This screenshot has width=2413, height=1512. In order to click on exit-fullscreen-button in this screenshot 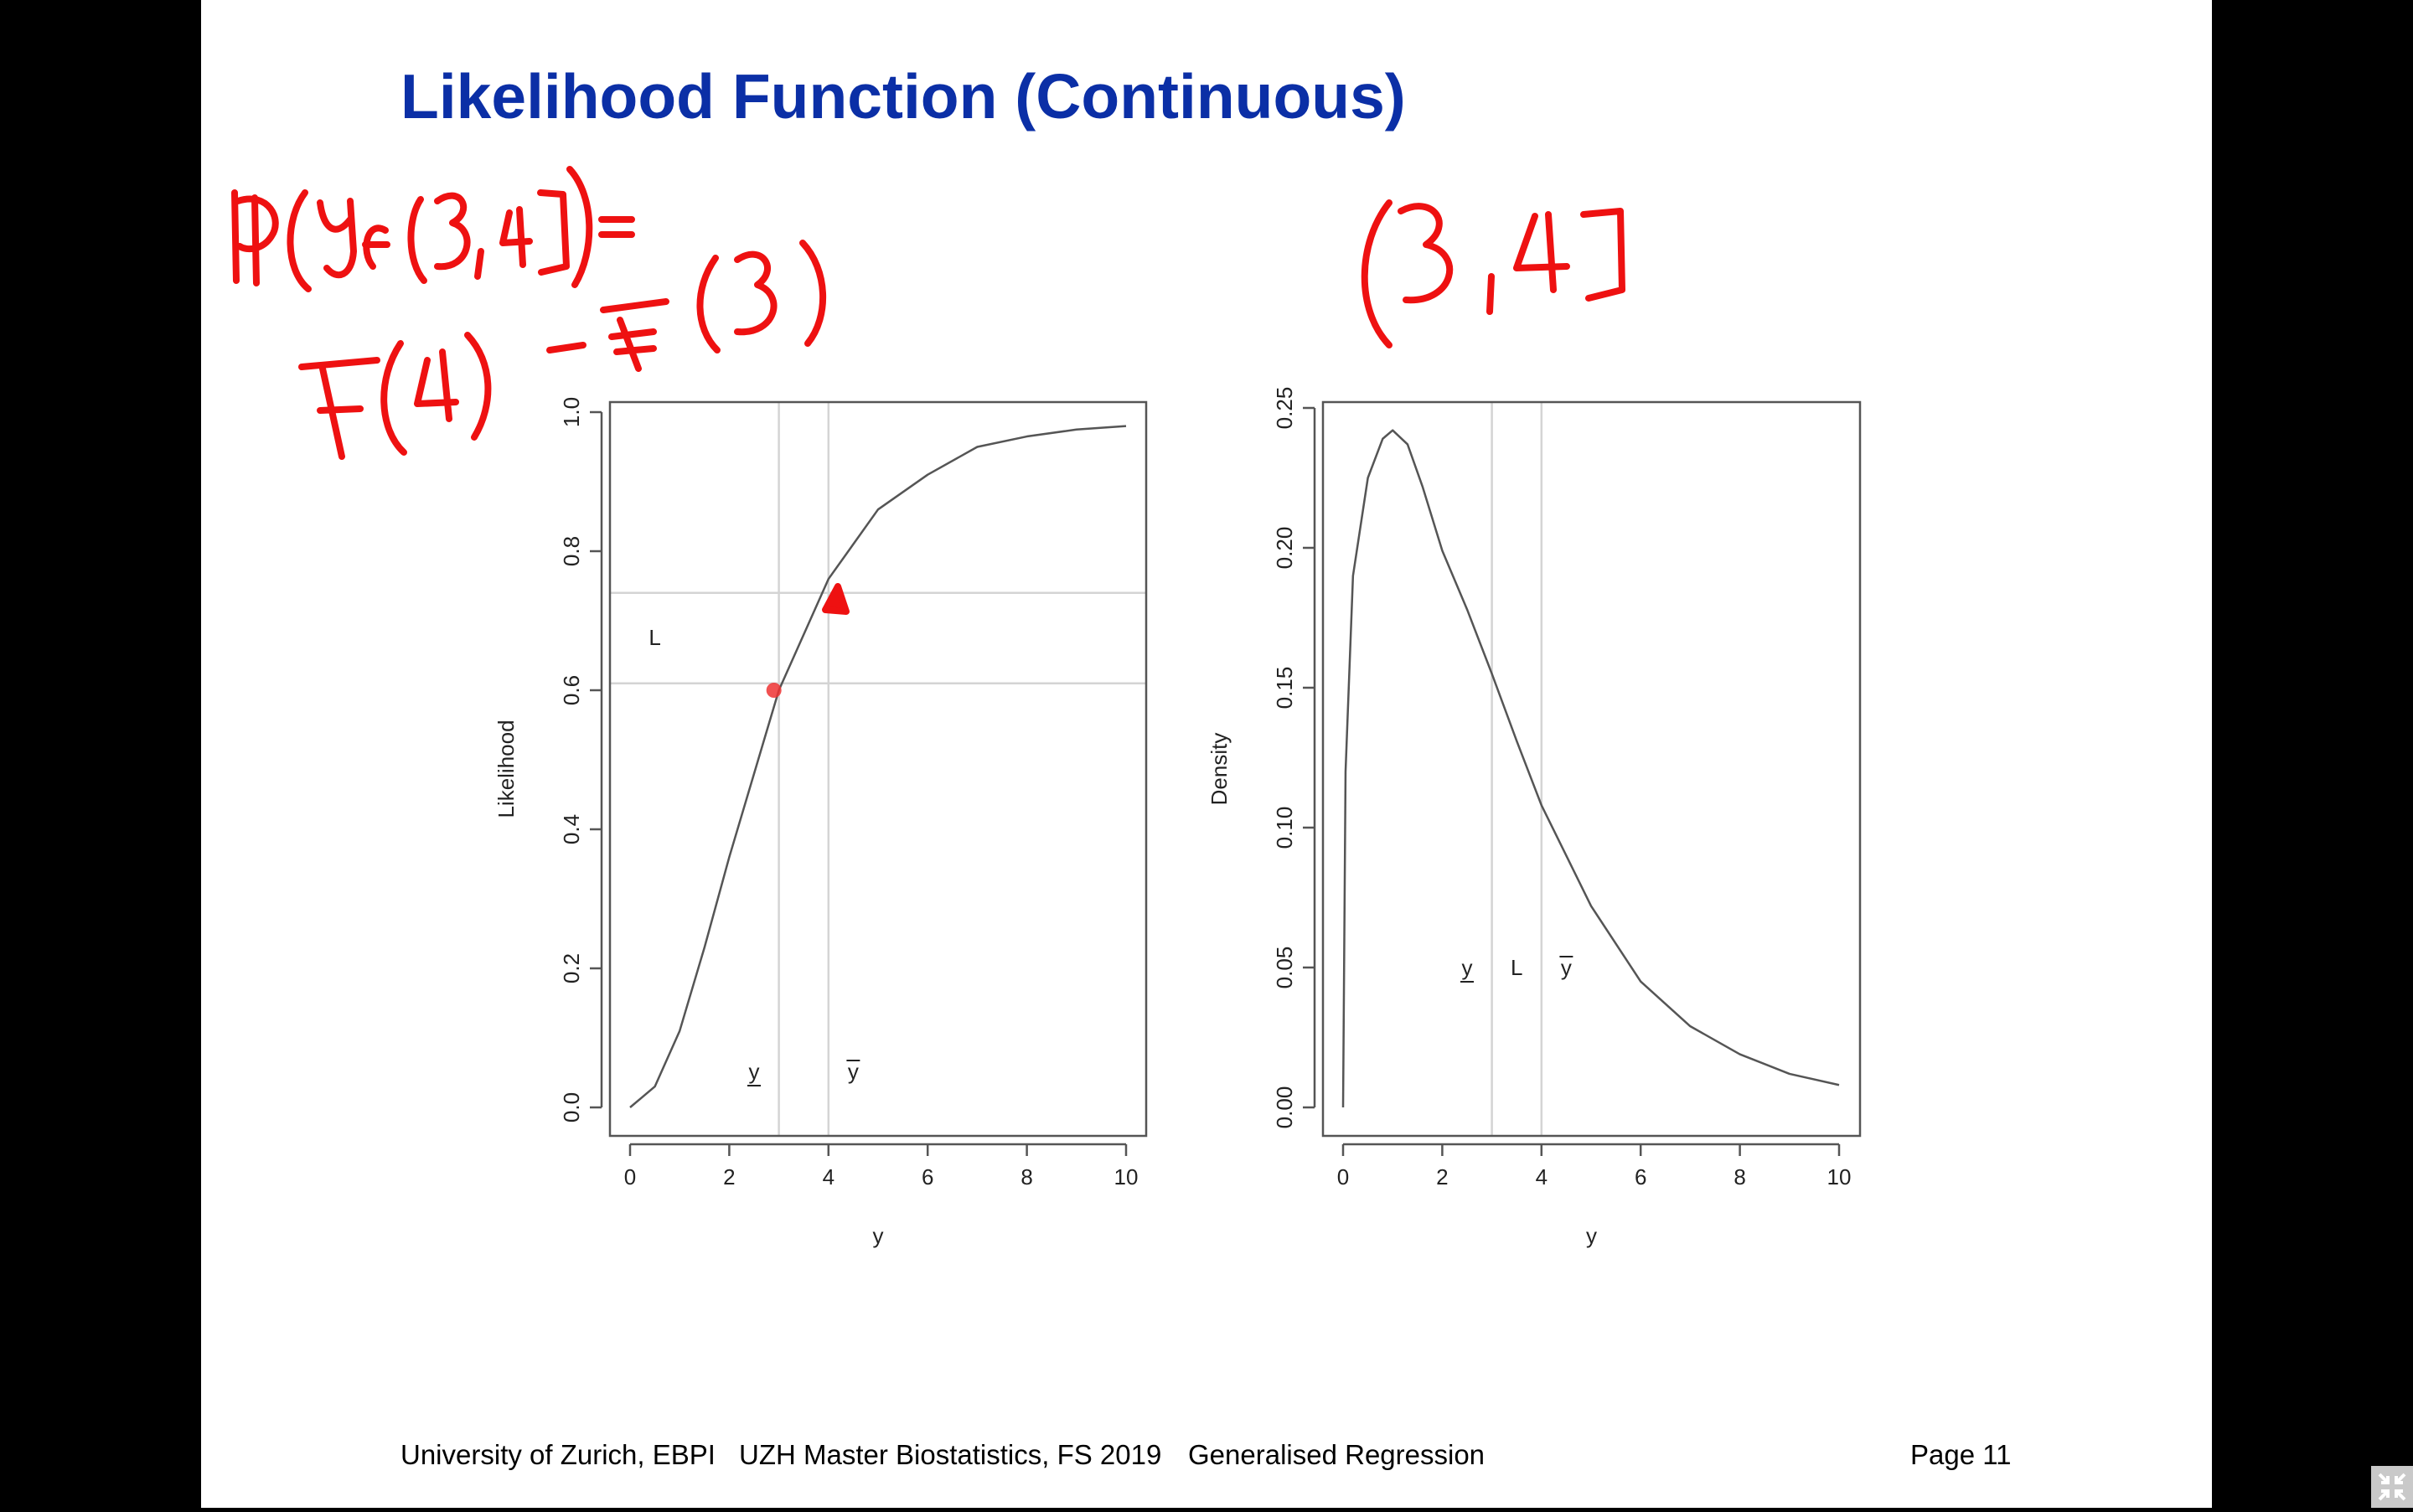, I will do `click(2392, 1487)`.